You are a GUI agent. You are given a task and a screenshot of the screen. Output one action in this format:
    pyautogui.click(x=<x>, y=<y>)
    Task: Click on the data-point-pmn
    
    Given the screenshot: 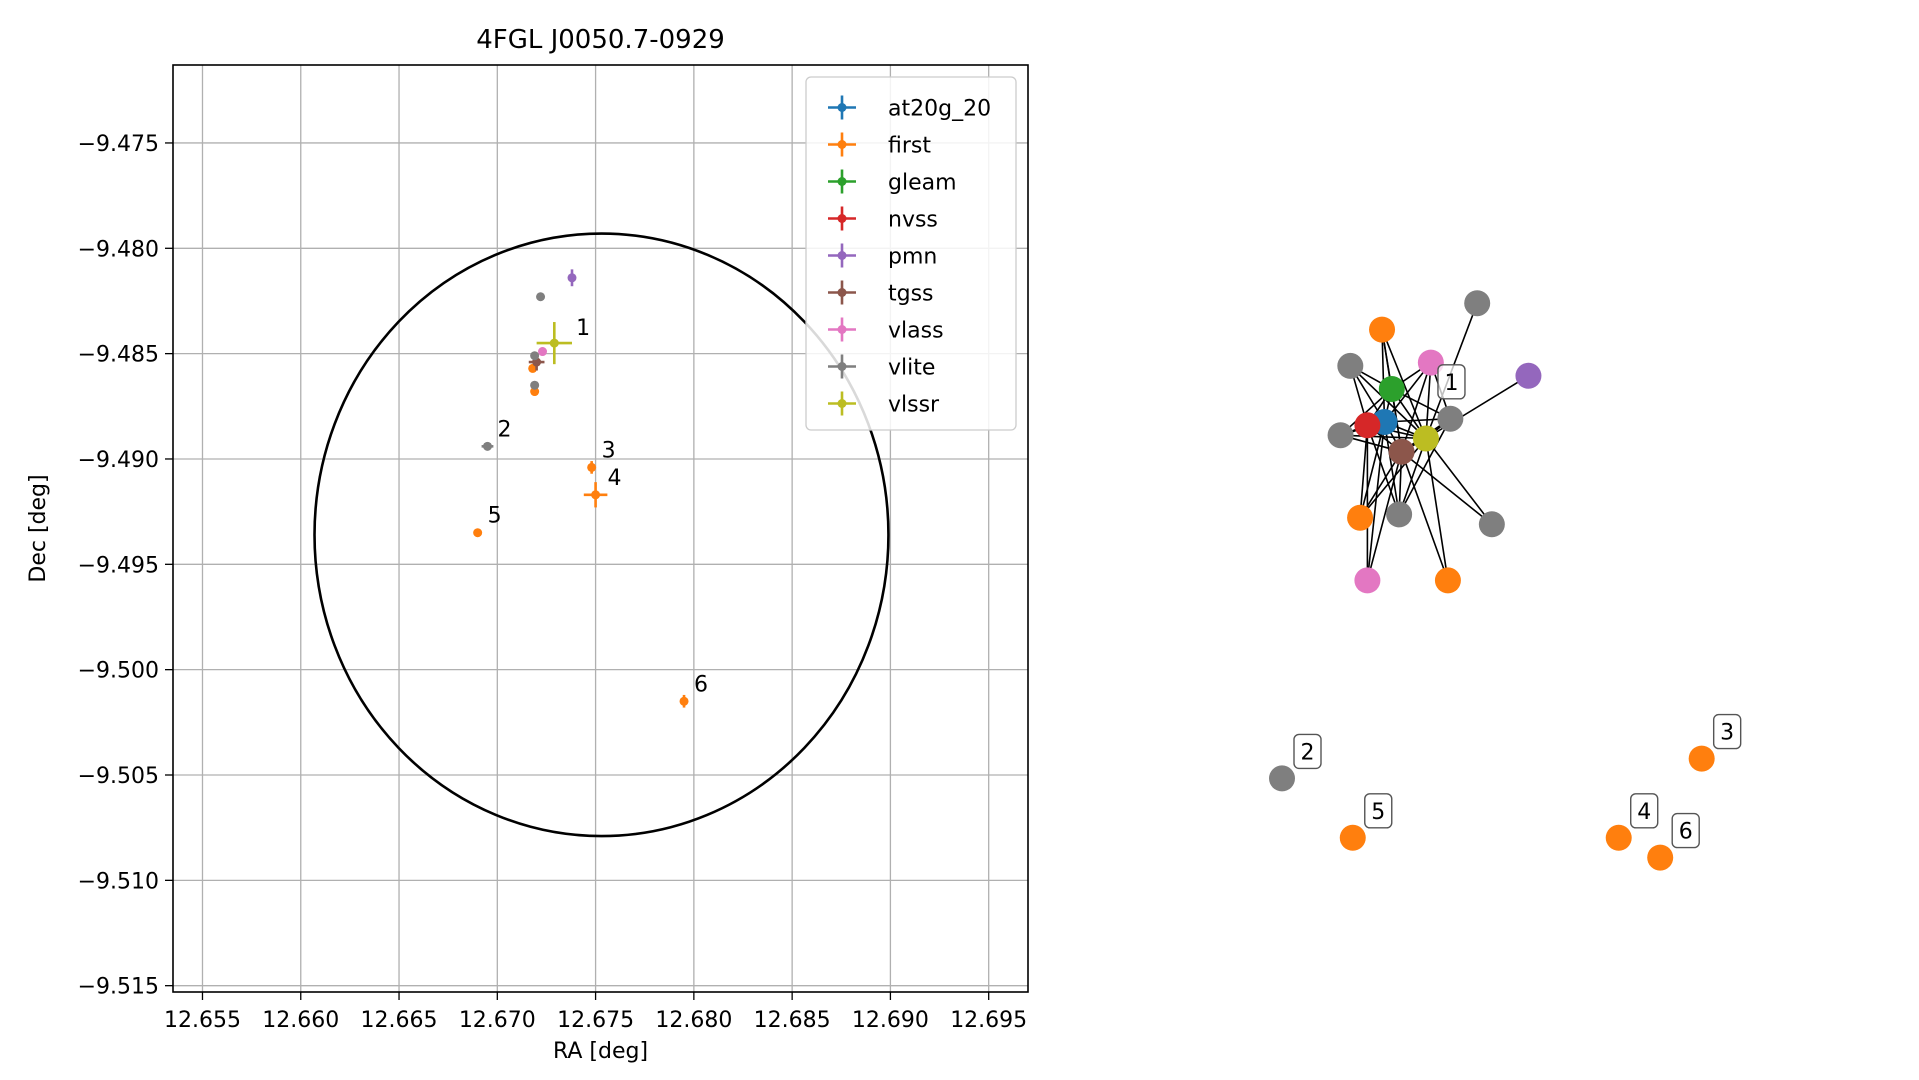 What is the action you would take?
    pyautogui.click(x=572, y=278)
    